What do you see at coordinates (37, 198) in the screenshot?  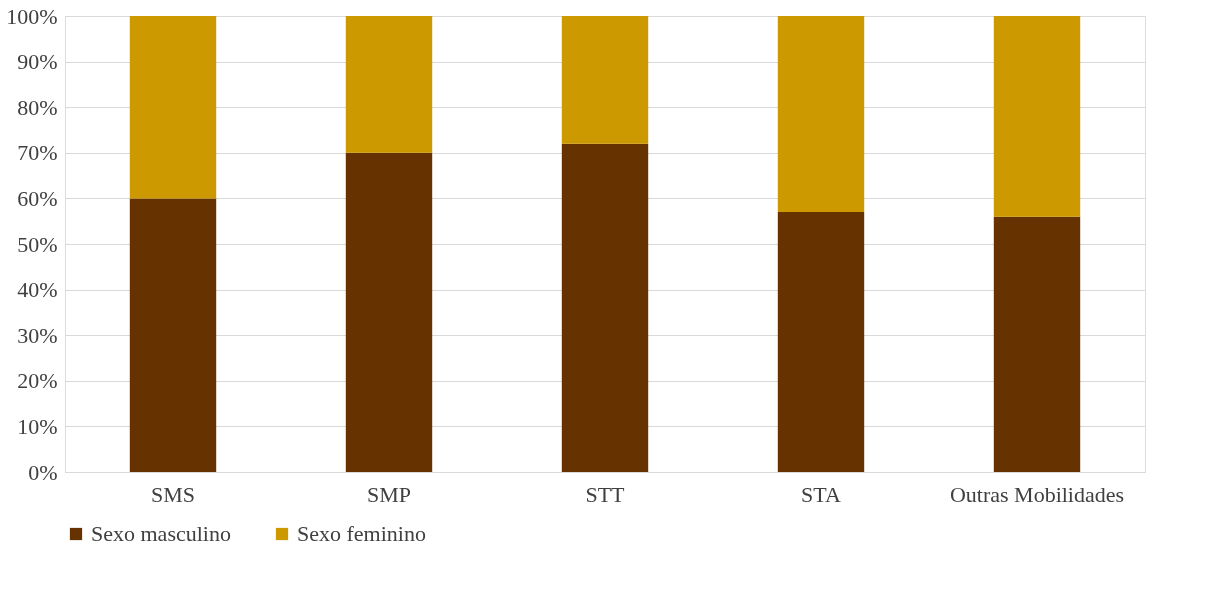 I see `y-tick-label: 60%` at bounding box center [37, 198].